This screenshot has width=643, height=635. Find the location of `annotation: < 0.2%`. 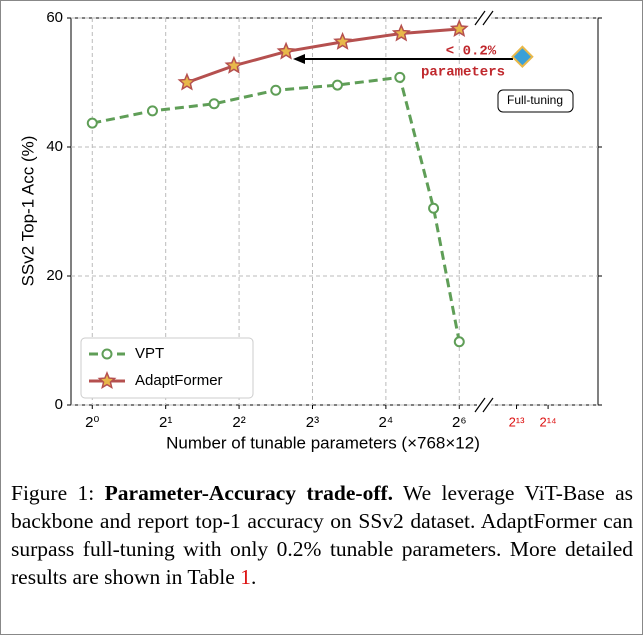

annotation: < 0.2% is located at coordinates (471, 52).